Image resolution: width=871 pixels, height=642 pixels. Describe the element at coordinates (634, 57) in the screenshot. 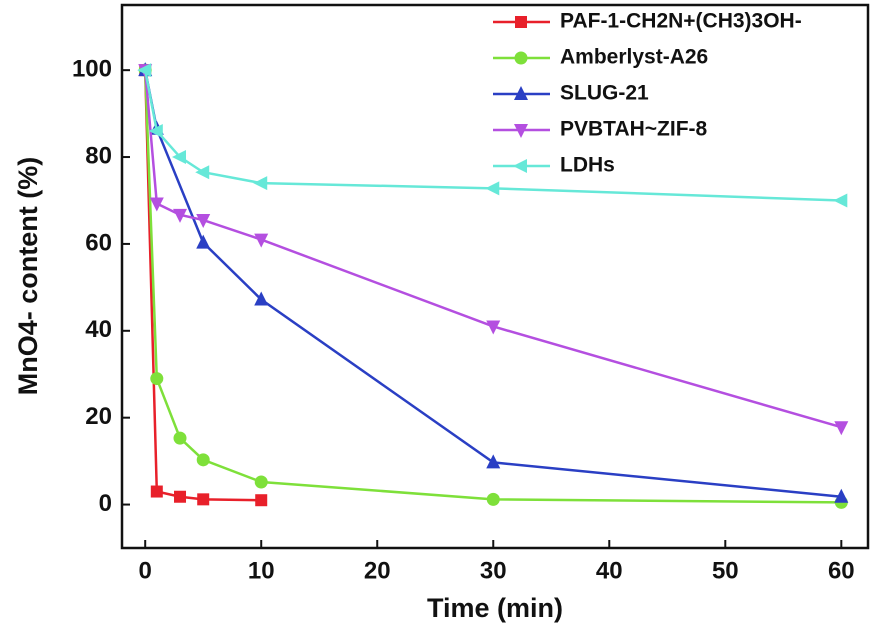

I see `legend-label: Amberlyst-A26` at that location.